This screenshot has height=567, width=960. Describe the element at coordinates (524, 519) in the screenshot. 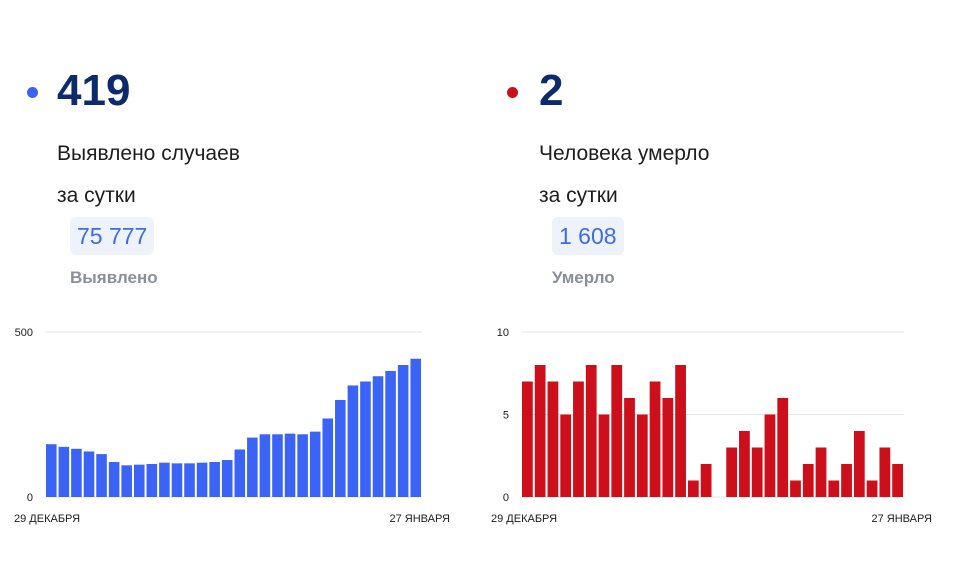

I see `deaths-x-start-label: 29 ДЕКАБРЯ` at that location.